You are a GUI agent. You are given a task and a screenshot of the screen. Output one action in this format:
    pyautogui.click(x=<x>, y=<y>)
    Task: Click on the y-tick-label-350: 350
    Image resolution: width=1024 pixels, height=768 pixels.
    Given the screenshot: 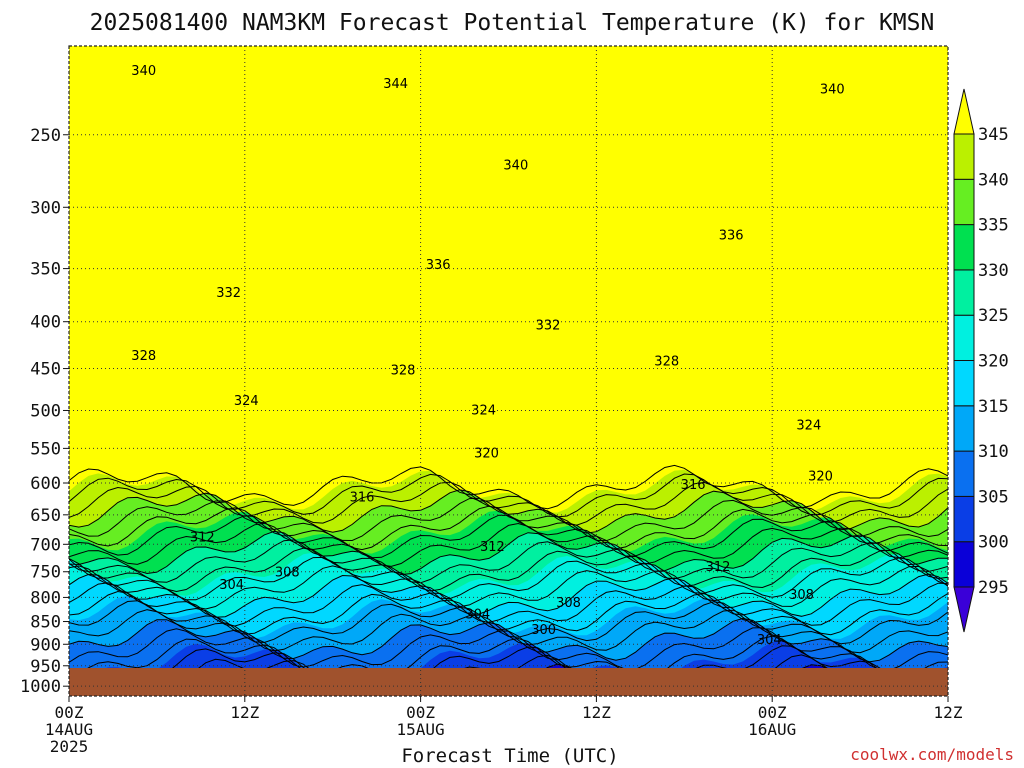 What is the action you would take?
    pyautogui.click(x=45, y=270)
    